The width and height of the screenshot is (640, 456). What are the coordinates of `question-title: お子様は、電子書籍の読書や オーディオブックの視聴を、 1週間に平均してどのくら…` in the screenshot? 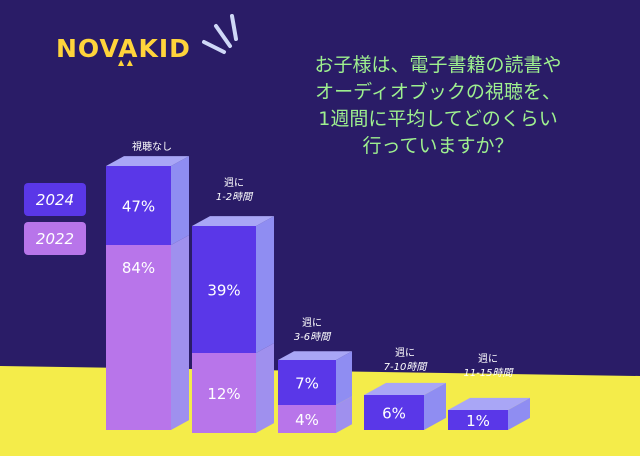 It's located at (438, 106).